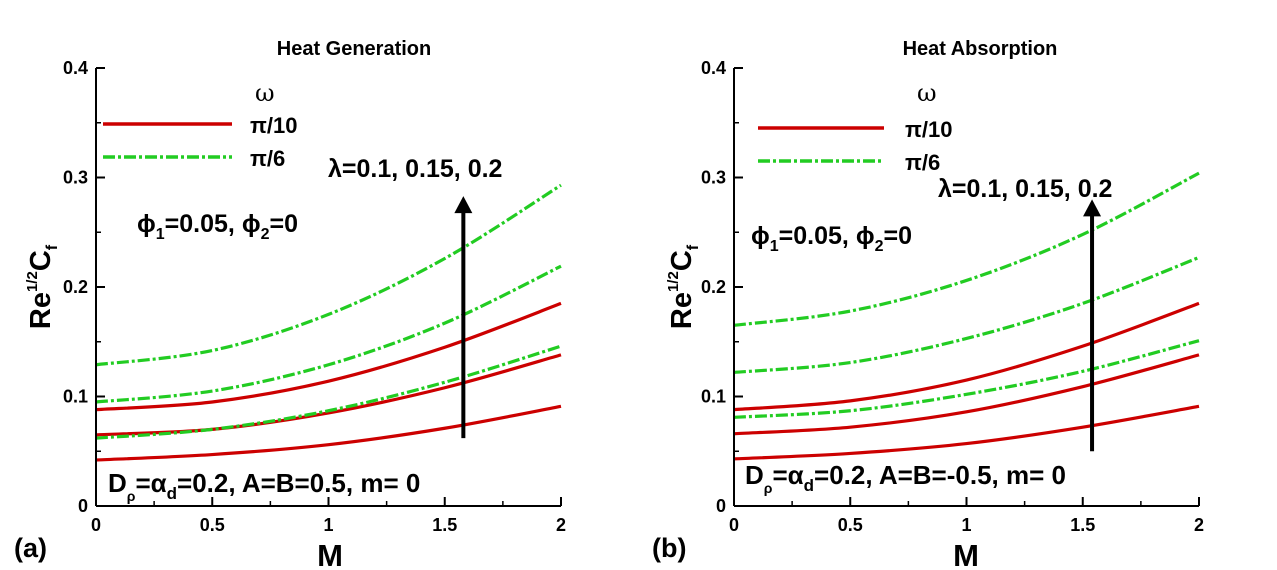 The width and height of the screenshot is (1277, 570). I want to click on chart-title: Heat Generation, so click(354, 49).